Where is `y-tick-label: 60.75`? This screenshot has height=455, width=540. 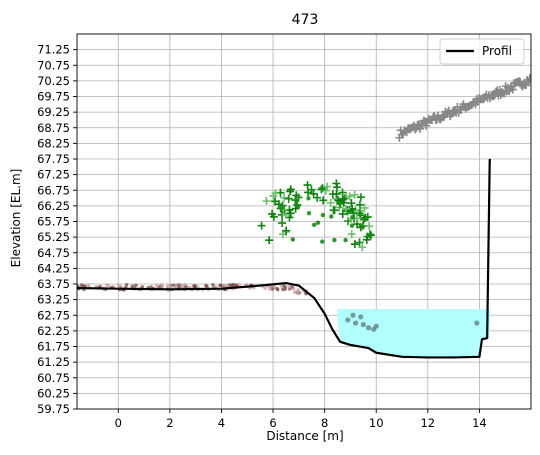 y-tick-label: 60.75 is located at coordinates (53, 378).